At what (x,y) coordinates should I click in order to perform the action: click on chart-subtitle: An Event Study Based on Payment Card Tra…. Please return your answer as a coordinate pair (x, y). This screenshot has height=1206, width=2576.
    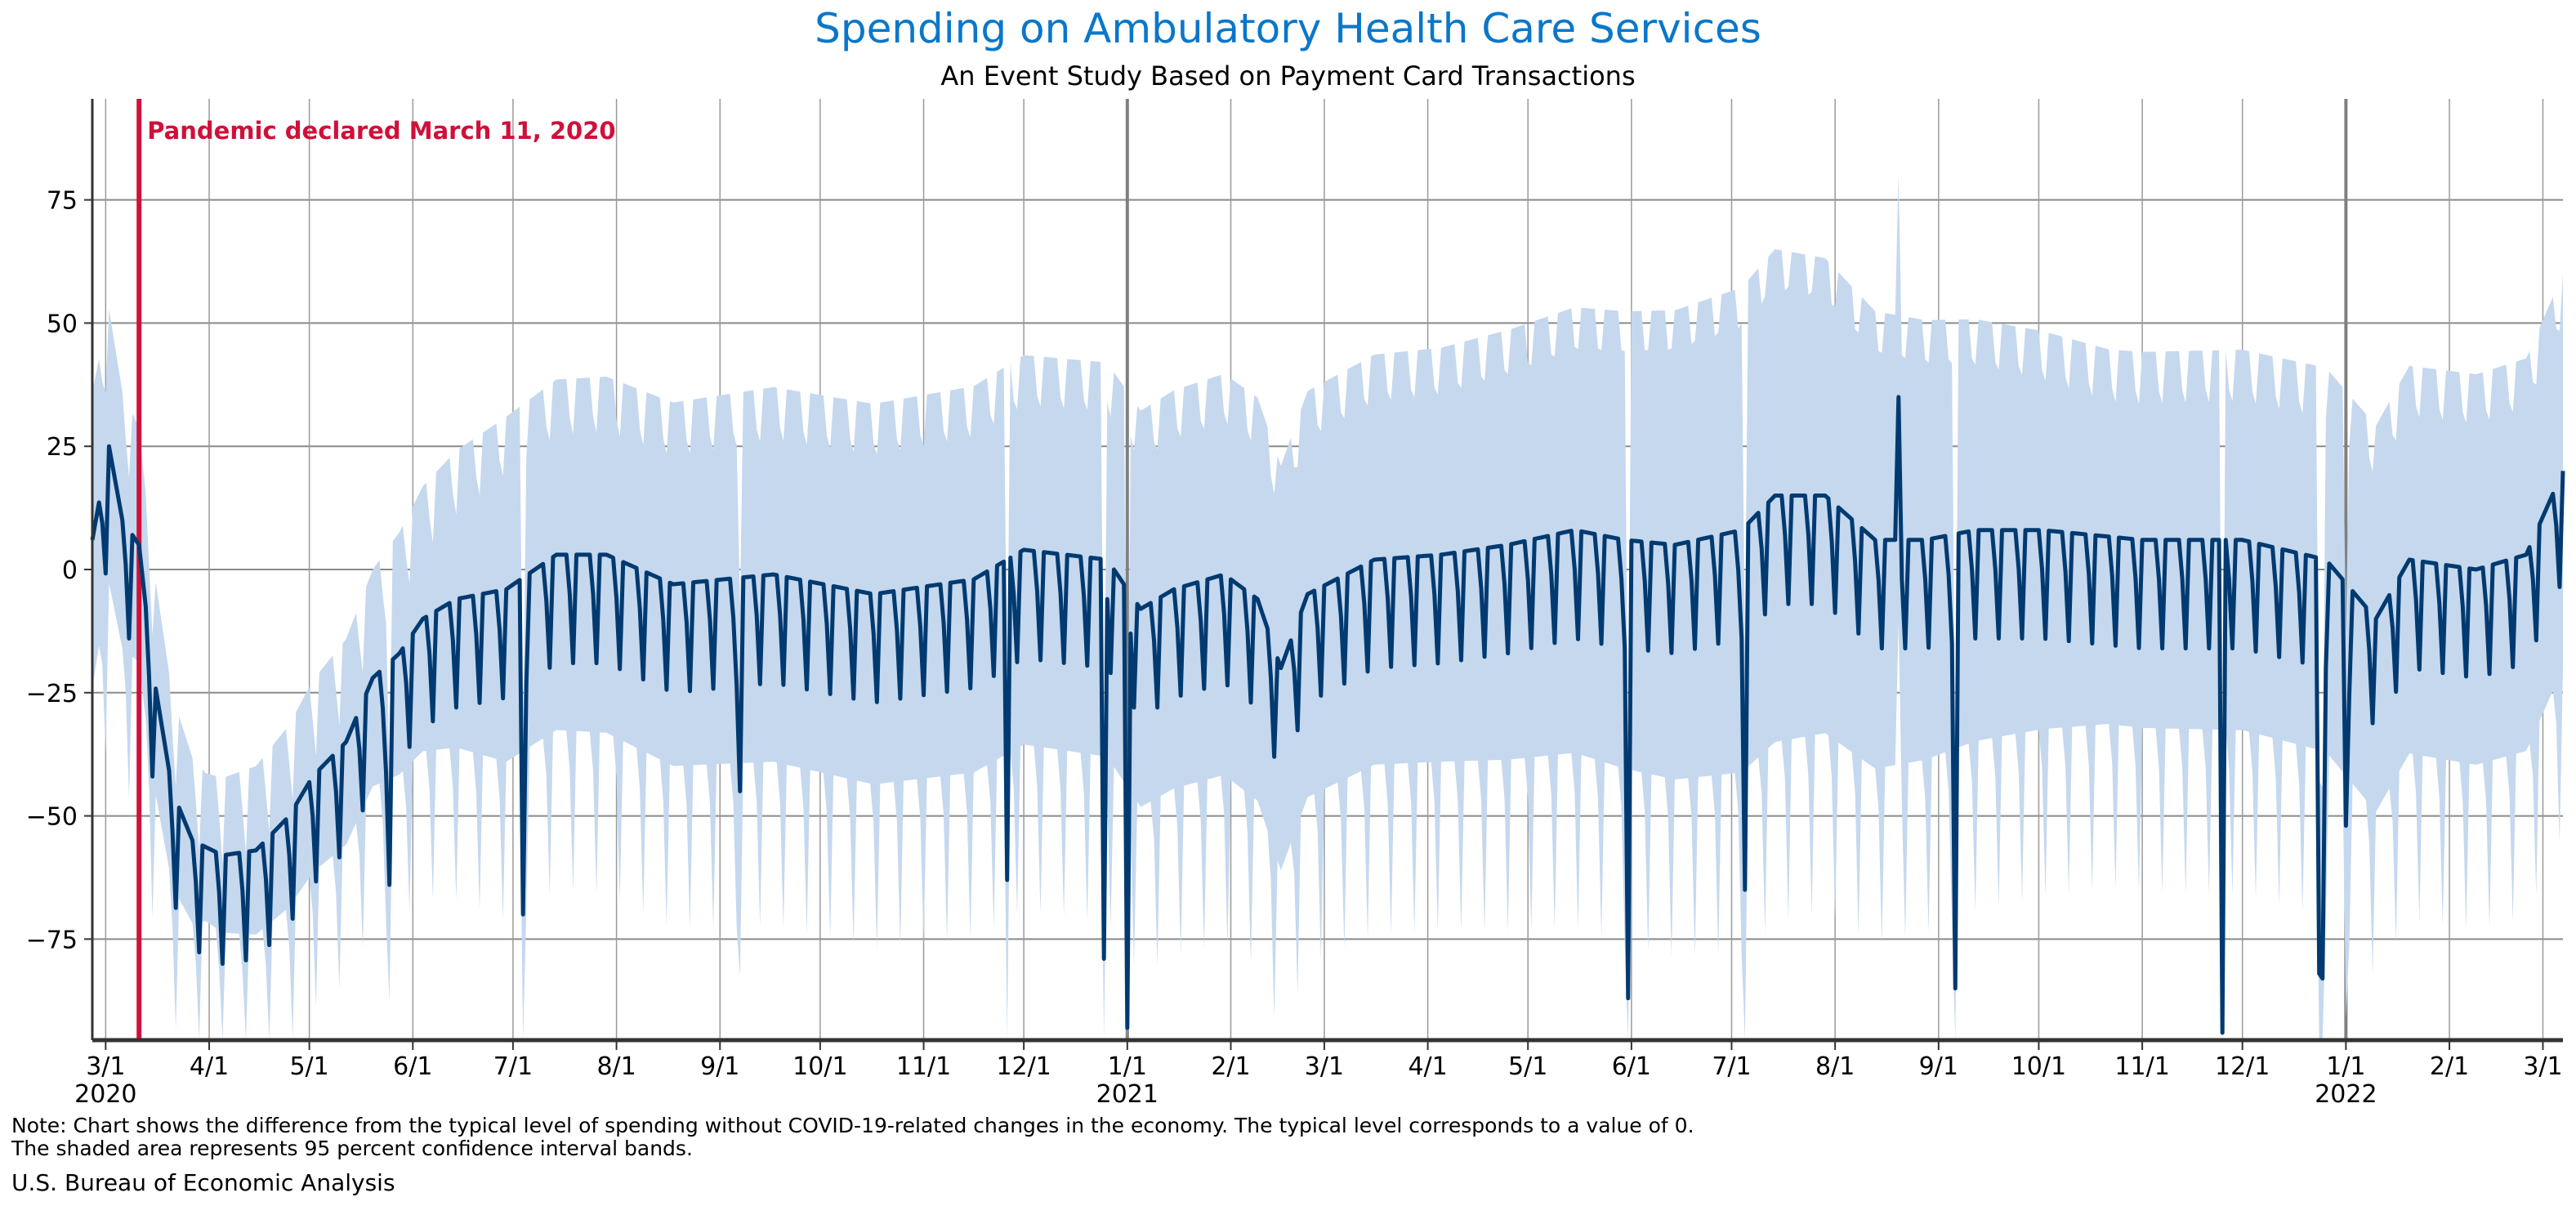
    Looking at the image, I should click on (1288, 76).